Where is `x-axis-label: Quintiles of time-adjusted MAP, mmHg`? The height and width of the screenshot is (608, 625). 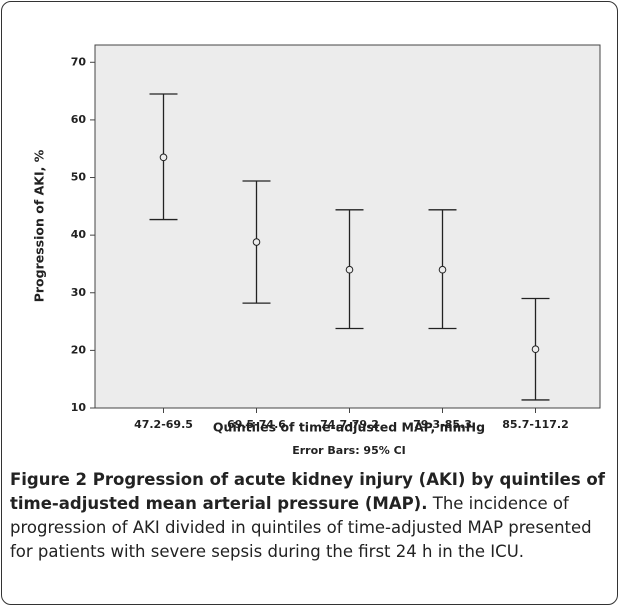
x-axis-label: Quintiles of time-adjusted MAP, mmHg is located at coordinates (349, 427).